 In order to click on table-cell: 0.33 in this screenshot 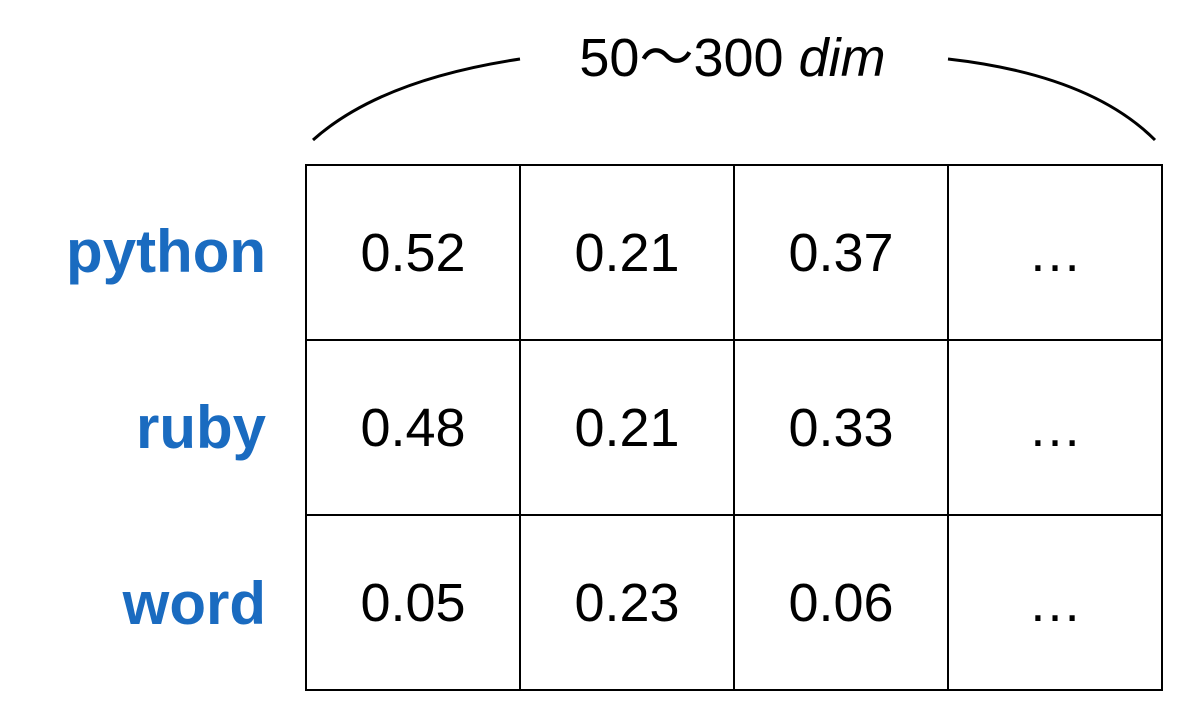, I will do `click(841, 427)`.